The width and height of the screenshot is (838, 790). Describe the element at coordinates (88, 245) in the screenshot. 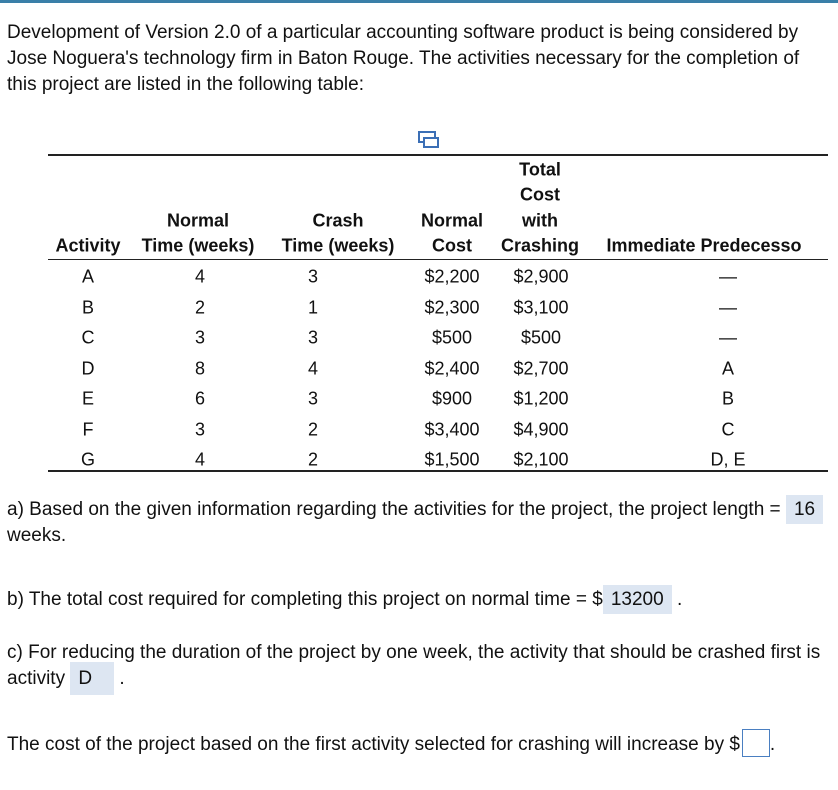

I see `column-header: Activity` at that location.